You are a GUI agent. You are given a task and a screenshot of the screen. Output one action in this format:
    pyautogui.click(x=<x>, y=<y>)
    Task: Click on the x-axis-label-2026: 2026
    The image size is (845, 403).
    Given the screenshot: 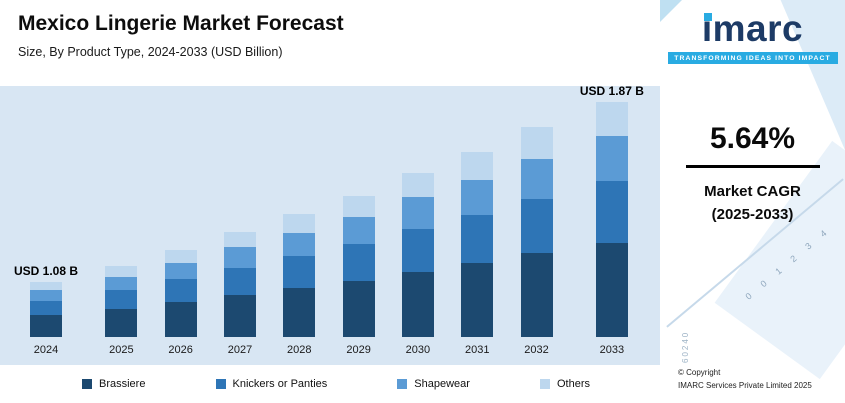 What is the action you would take?
    pyautogui.click(x=180, y=350)
    